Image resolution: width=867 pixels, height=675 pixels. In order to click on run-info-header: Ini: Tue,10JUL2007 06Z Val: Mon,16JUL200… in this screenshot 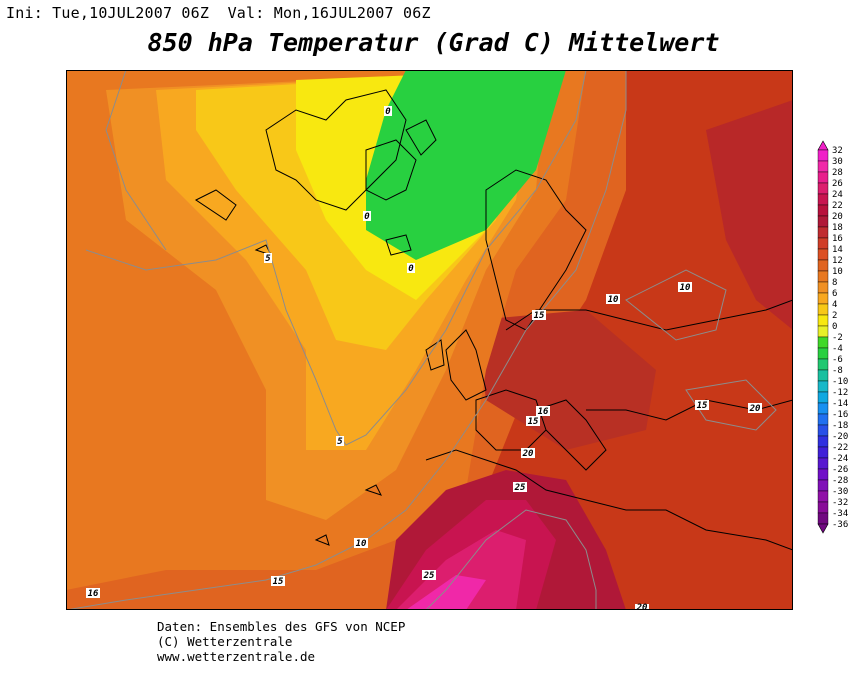, I will do `click(218, 13)`.